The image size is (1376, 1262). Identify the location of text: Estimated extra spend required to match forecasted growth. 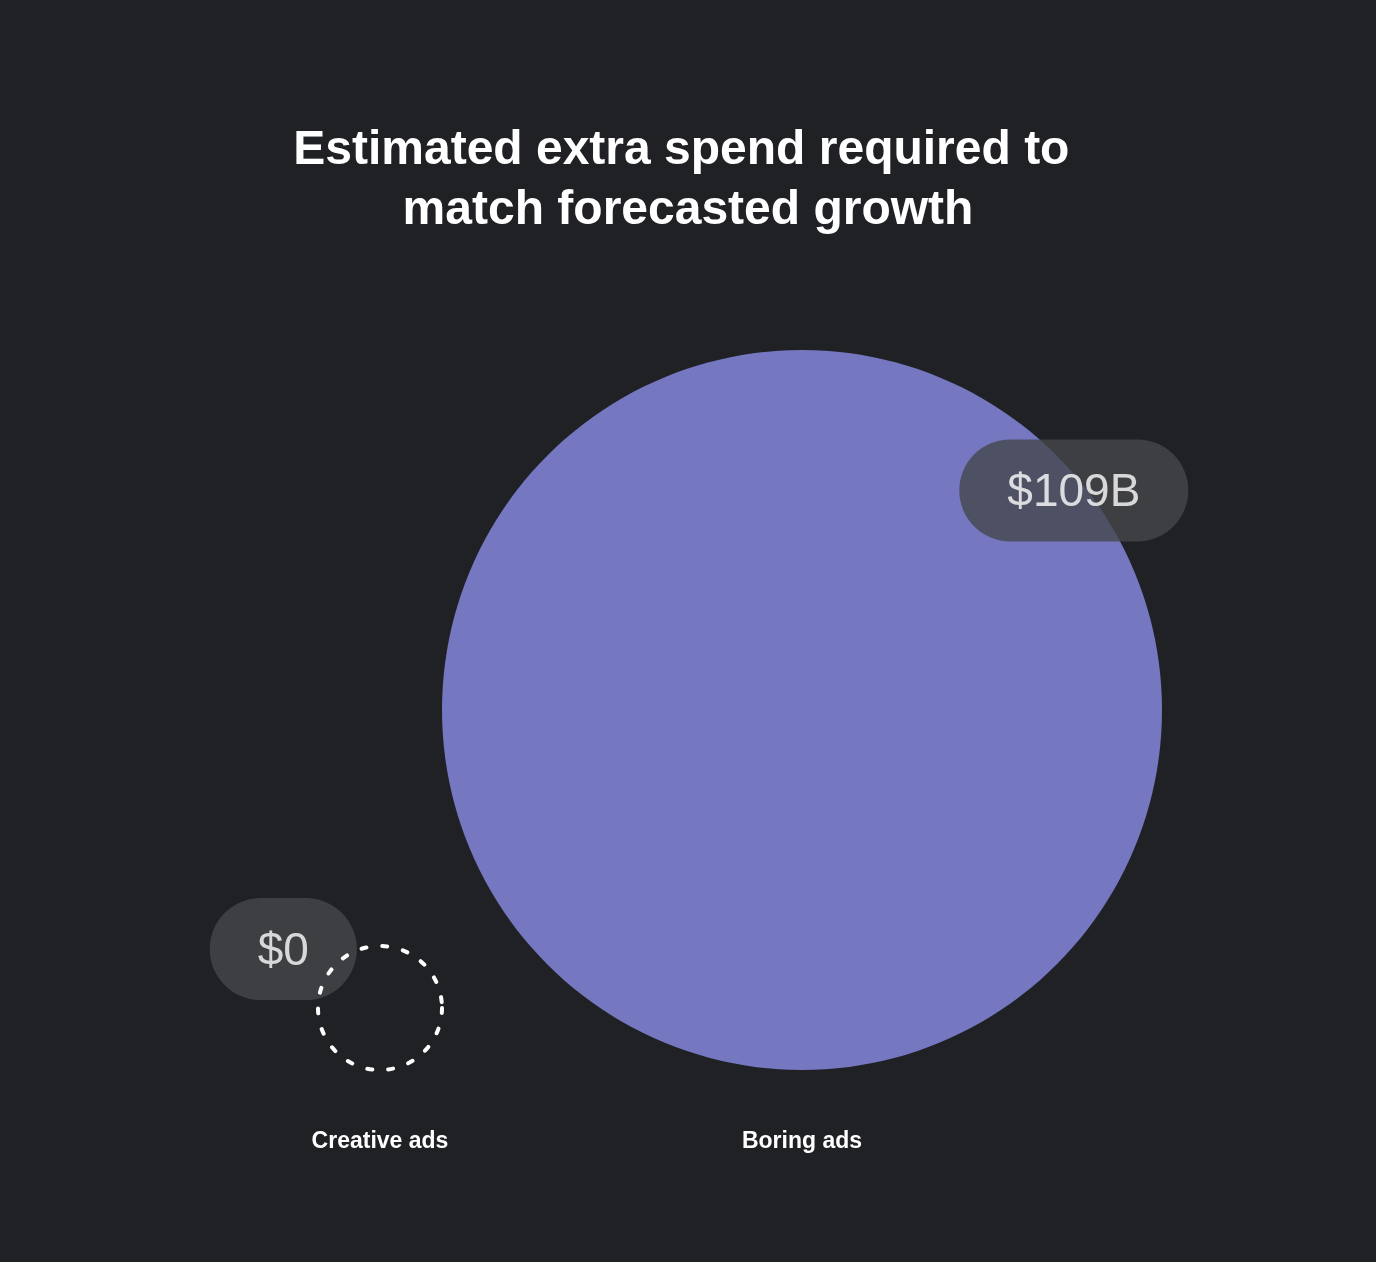
(688, 177).